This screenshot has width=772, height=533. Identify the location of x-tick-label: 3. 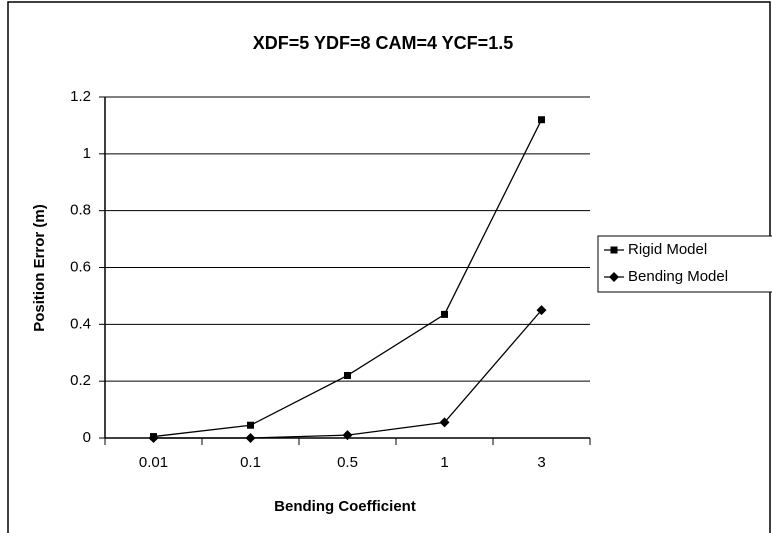
(541, 462).